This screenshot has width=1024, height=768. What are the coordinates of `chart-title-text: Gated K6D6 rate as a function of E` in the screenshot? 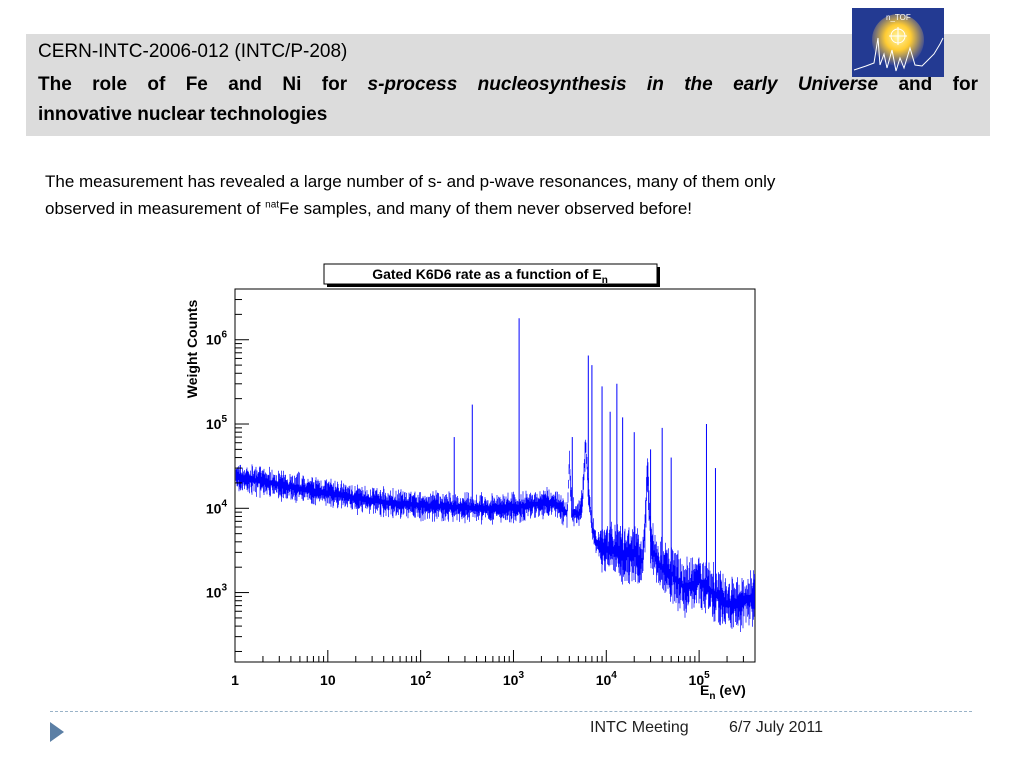 It's located at (487, 274).